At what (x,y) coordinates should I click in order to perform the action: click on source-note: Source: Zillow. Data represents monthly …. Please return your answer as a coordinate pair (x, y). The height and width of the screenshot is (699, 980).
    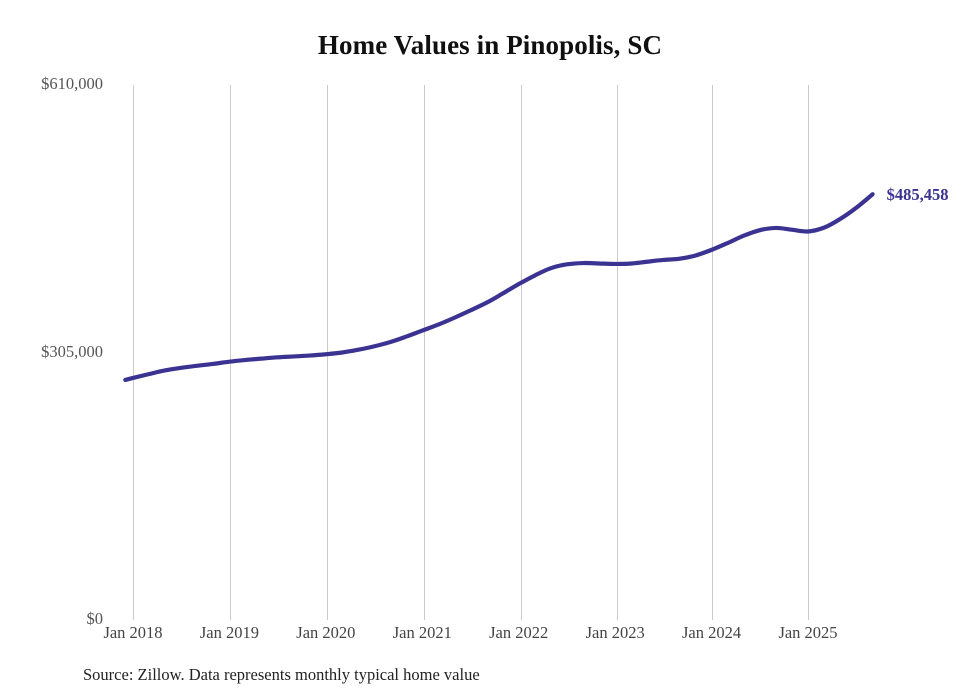
    Looking at the image, I should click on (281, 674).